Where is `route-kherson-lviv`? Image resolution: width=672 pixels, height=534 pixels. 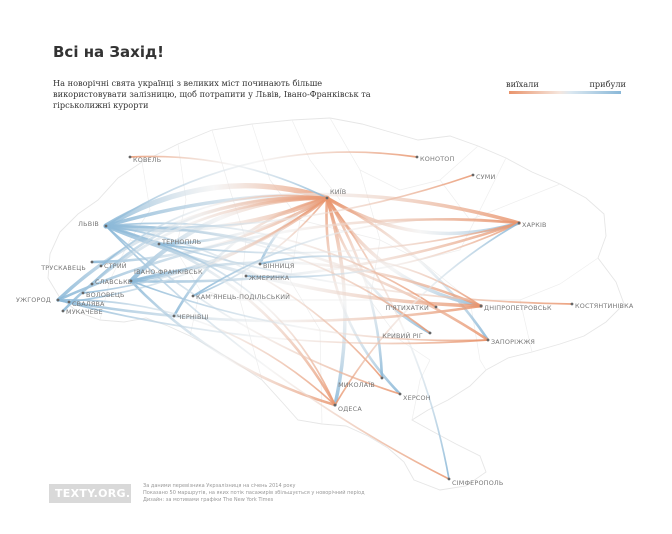
route-kherson-lviv is located at coordinates (253, 310).